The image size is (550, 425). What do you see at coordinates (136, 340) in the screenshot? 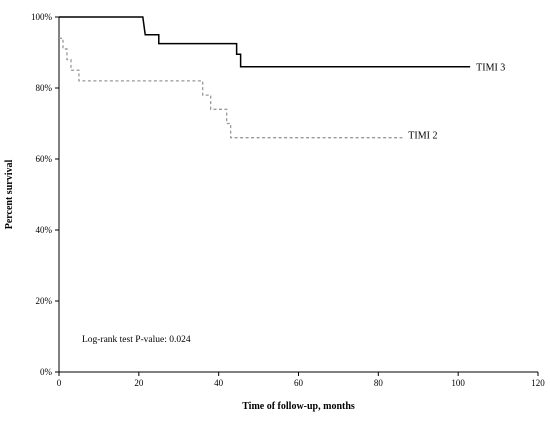
I see `log-rank-annotation: Log-rank test P-value: 0.024` at bounding box center [136, 340].